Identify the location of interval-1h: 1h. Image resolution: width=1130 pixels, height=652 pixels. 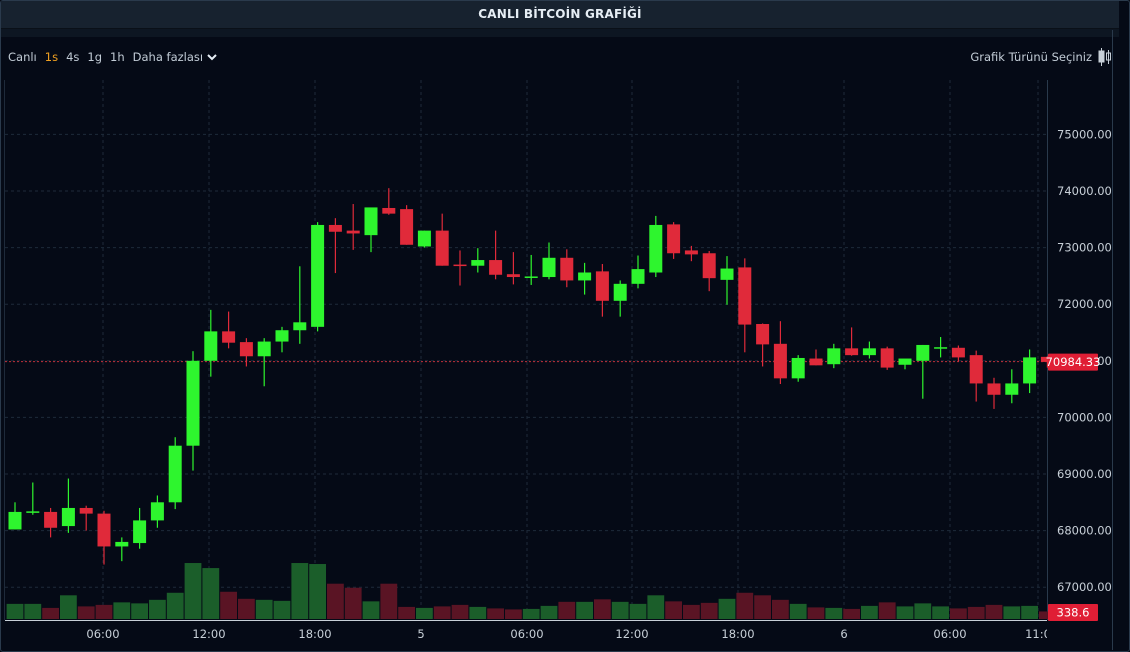
(117, 57).